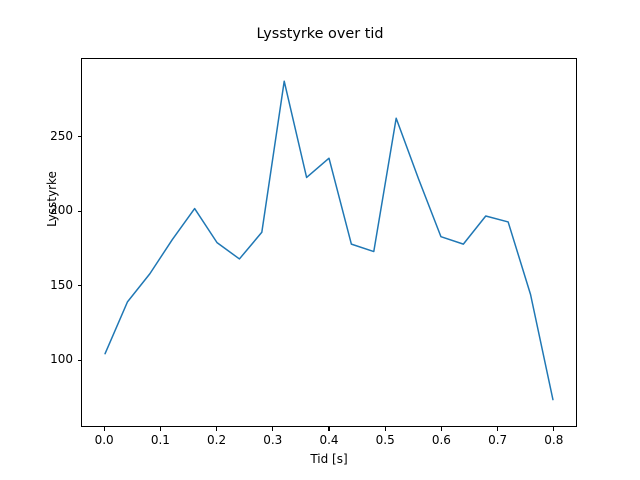 This screenshot has height=480, width=640. I want to click on x-tick-label: 0.5, so click(385, 440).